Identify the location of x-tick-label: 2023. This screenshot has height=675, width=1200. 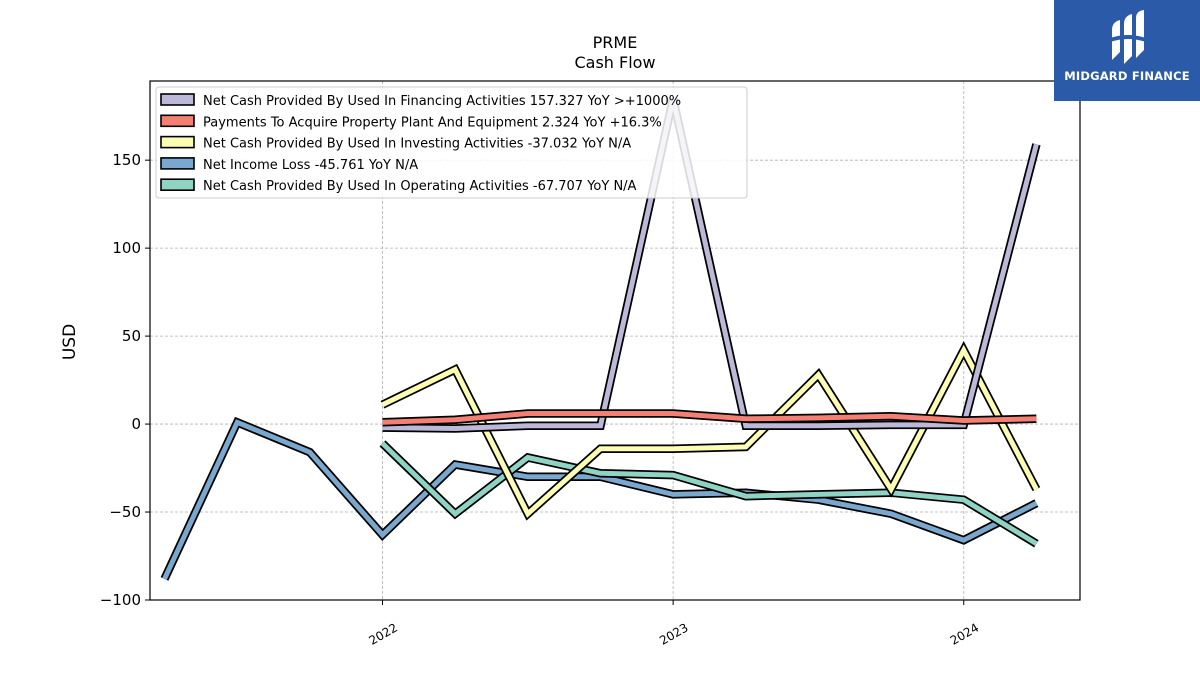
(673, 633).